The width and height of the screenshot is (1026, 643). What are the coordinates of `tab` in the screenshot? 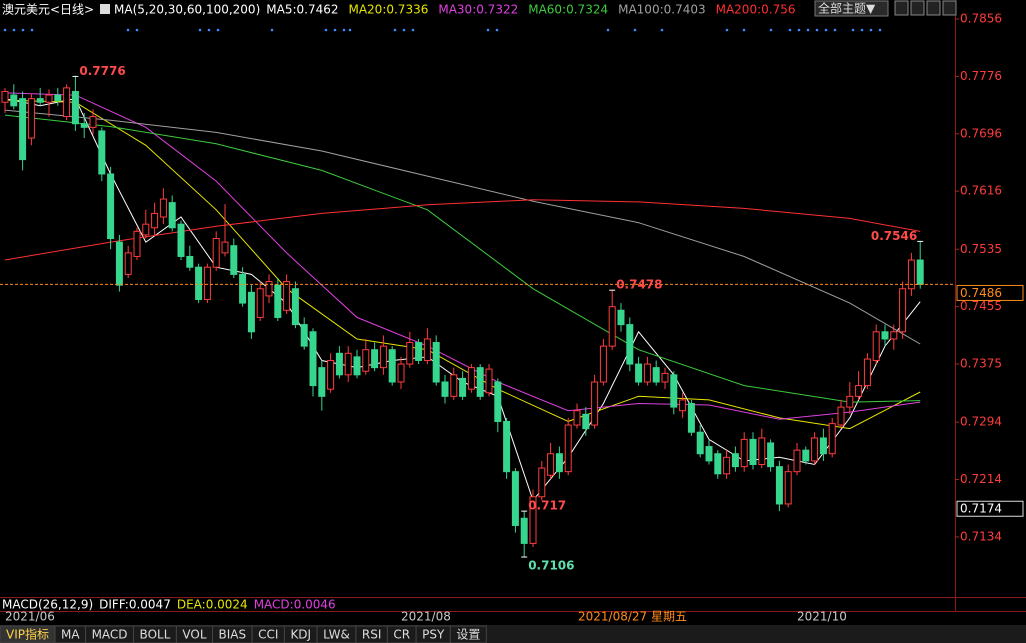 It's located at (468, 634).